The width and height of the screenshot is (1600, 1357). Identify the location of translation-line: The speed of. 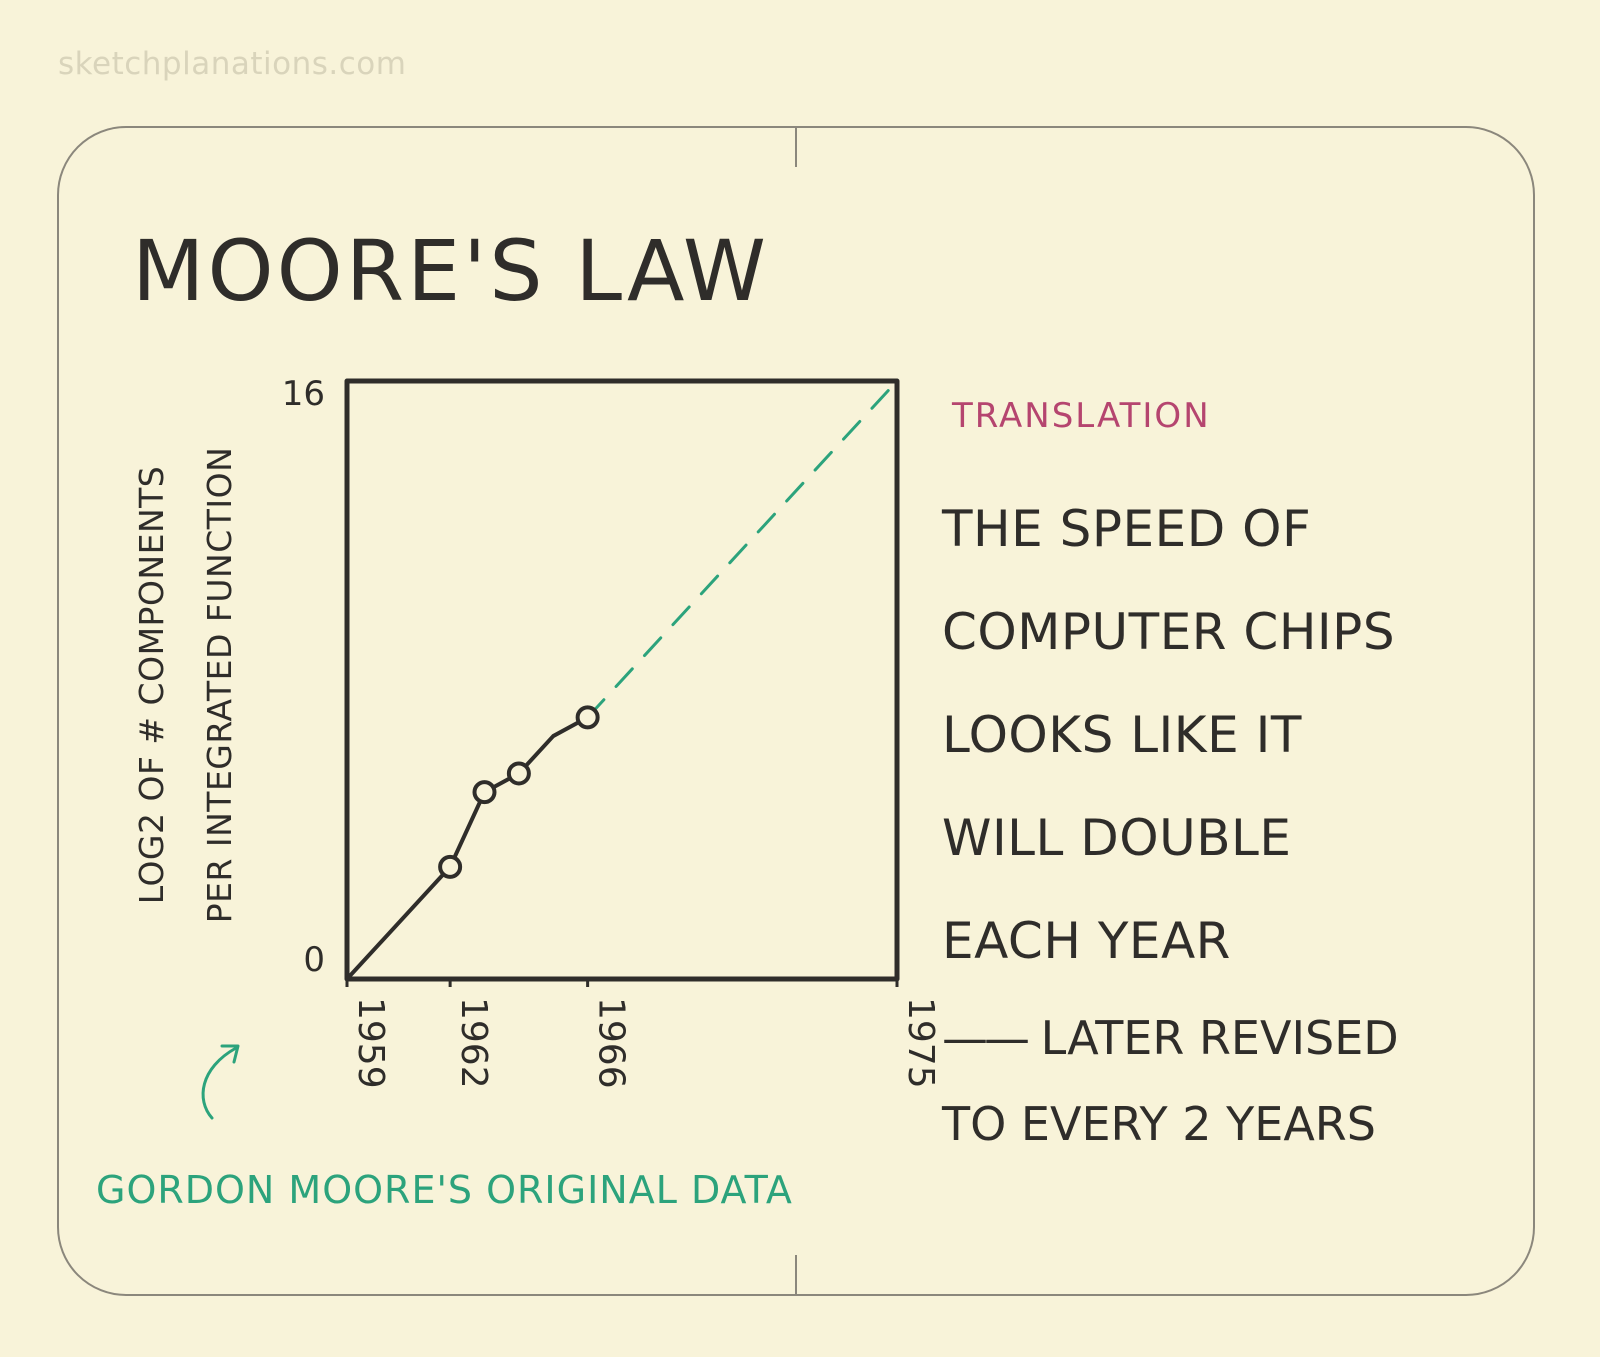
(1127, 529).